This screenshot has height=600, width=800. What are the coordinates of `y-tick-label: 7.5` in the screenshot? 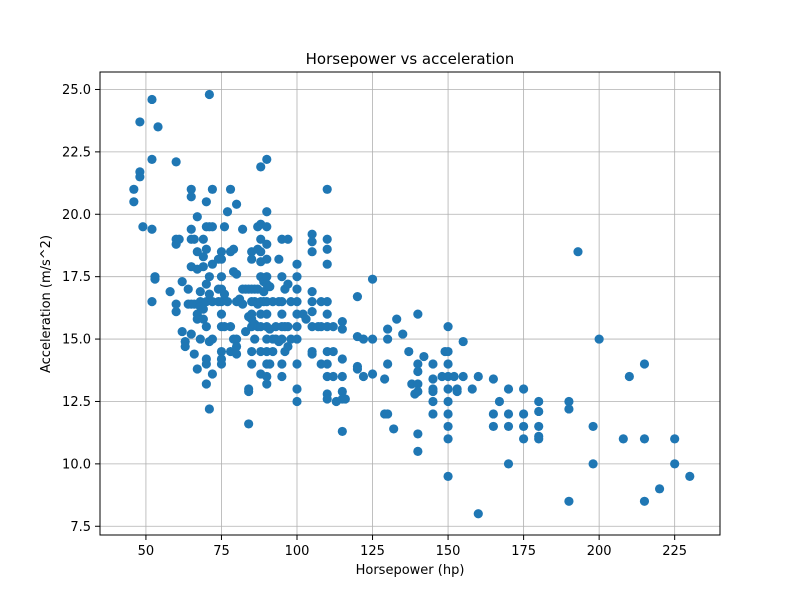 It's located at (80, 527).